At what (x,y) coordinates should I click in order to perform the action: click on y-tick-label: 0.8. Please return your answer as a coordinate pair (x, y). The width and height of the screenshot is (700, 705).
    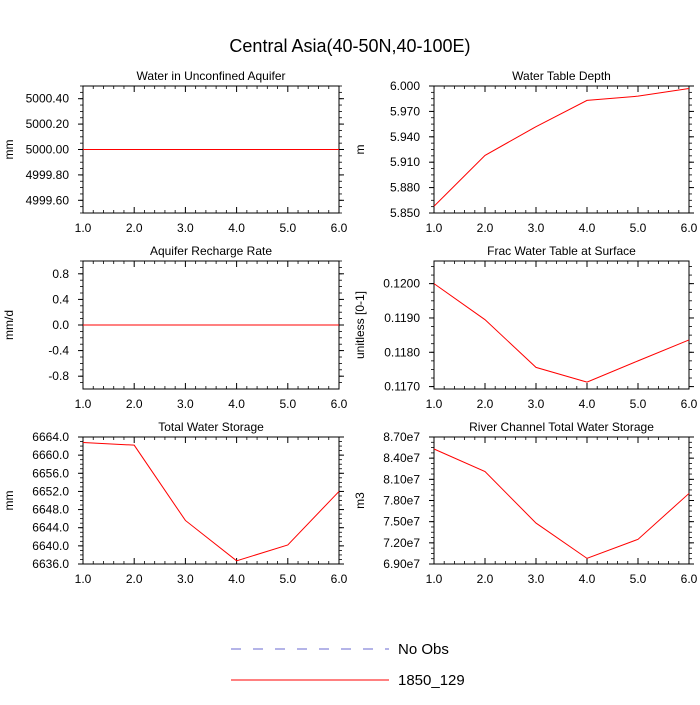
    Looking at the image, I should click on (60, 274).